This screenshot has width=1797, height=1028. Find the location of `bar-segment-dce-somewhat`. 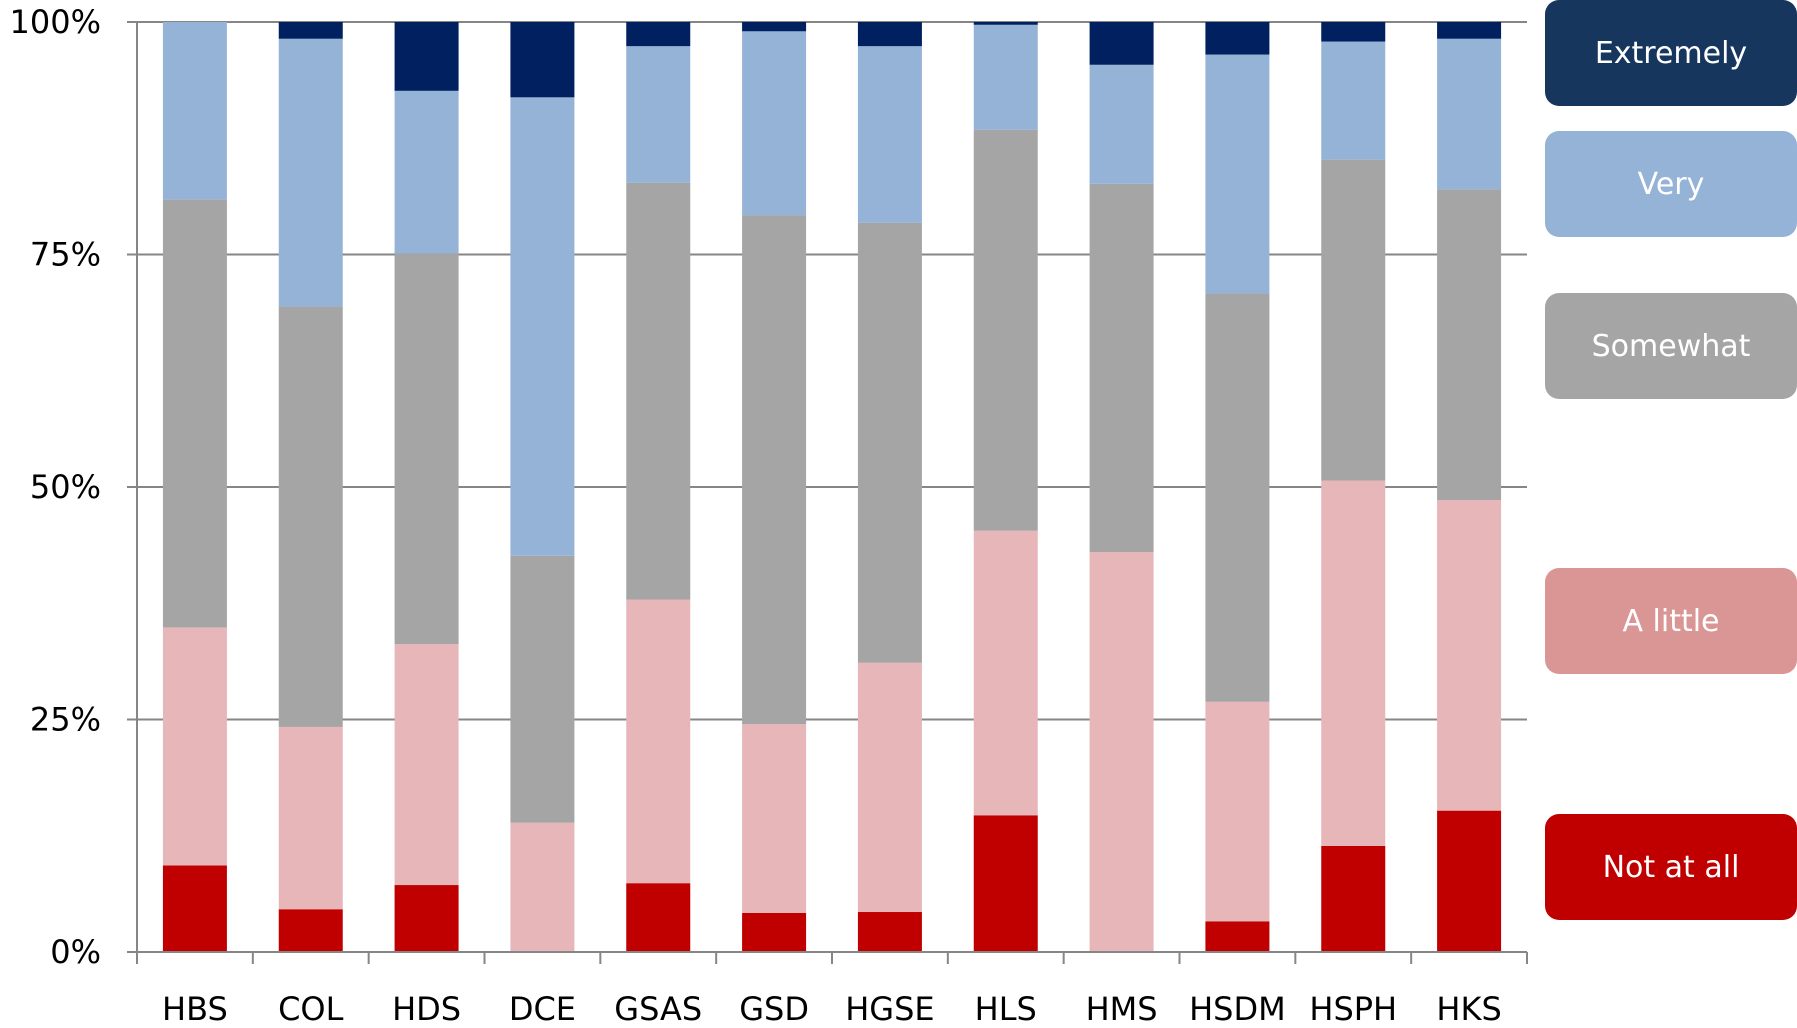

bar-segment-dce-somewhat is located at coordinates (542, 689).